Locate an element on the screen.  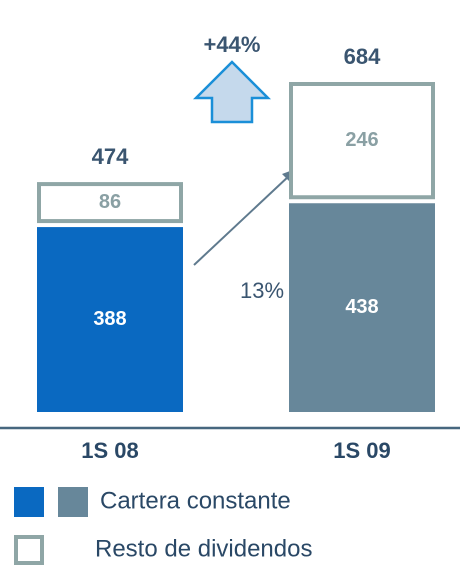
trend-label: 13% is located at coordinates (262, 290).